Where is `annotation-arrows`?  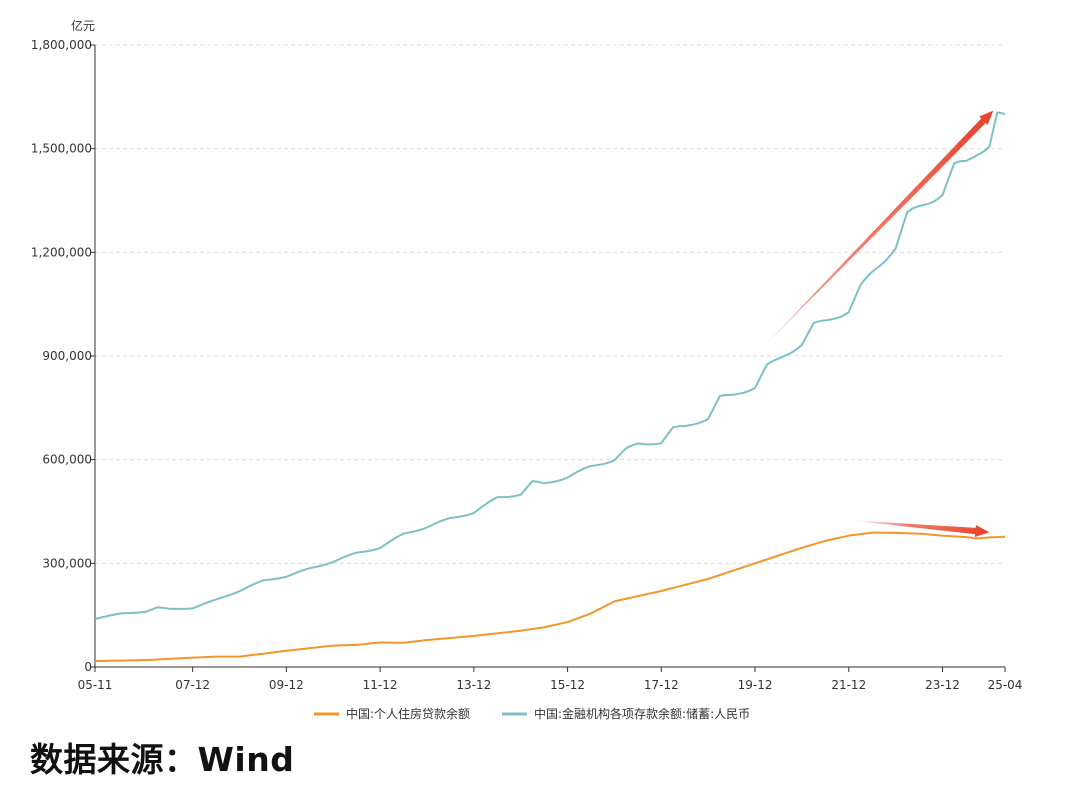
annotation-arrows is located at coordinates (872, 324).